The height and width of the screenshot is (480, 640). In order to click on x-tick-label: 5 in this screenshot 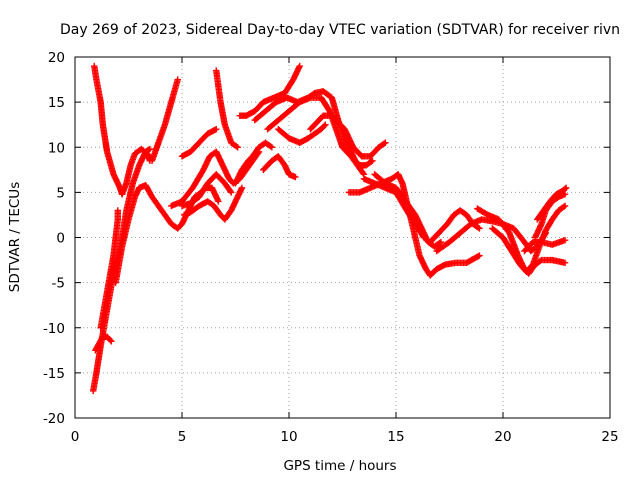, I will do `click(182, 437)`.